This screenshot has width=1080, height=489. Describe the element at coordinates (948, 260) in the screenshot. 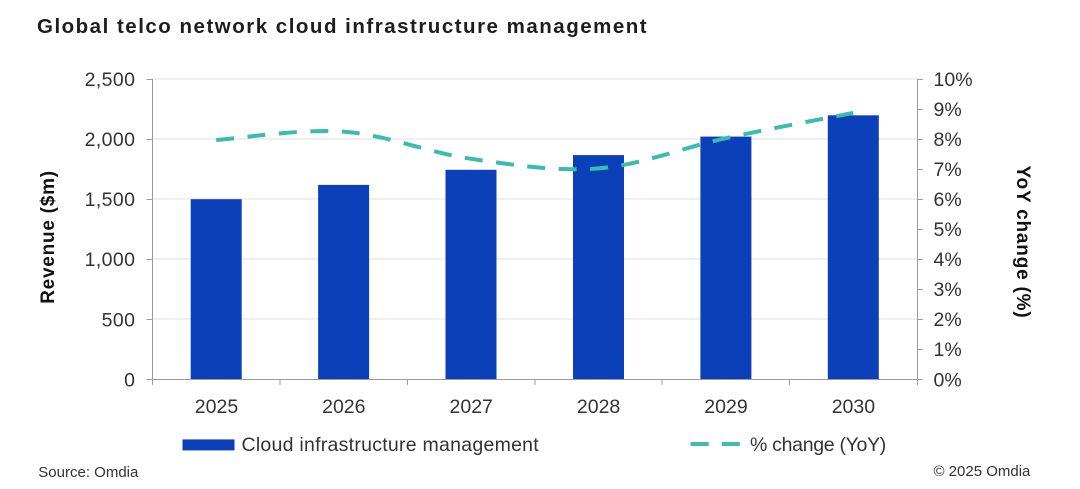

I see `svg-text: 4%` at that location.